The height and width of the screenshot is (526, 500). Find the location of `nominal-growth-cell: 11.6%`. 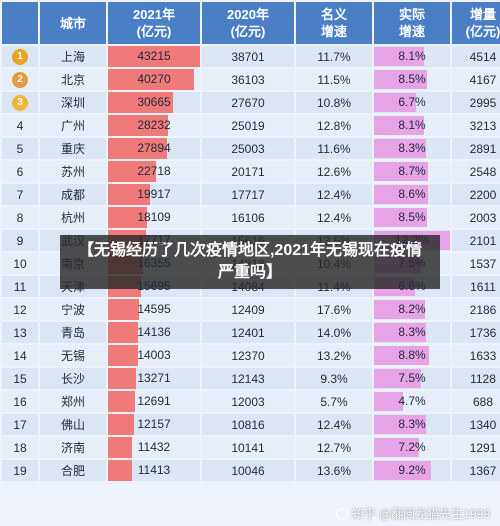

nominal-growth-cell: 11.6% is located at coordinates (334, 148).